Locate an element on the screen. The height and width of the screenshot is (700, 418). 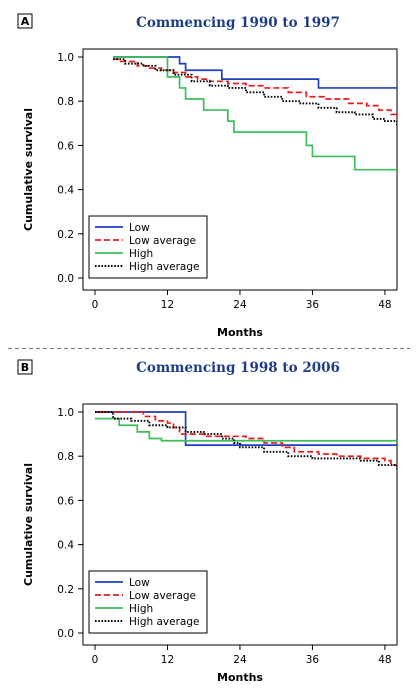
chart-title: Commencing 1998 to 2006 is located at coordinates (238, 368).